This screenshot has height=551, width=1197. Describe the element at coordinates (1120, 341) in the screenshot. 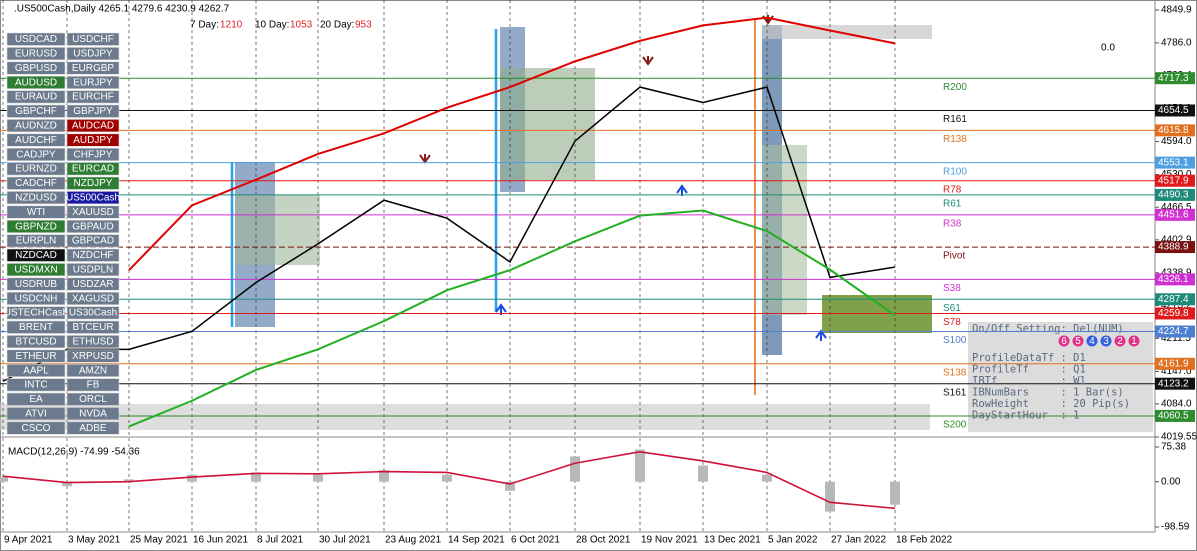

I see `toggle-label: 2` at that location.